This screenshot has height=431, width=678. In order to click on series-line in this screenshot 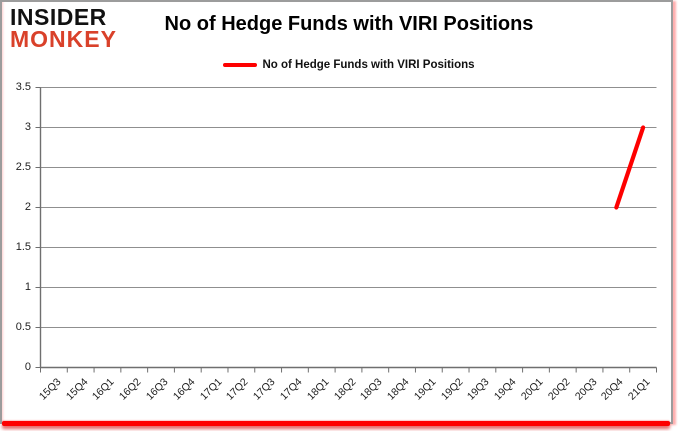, I will do `click(630, 167)`.